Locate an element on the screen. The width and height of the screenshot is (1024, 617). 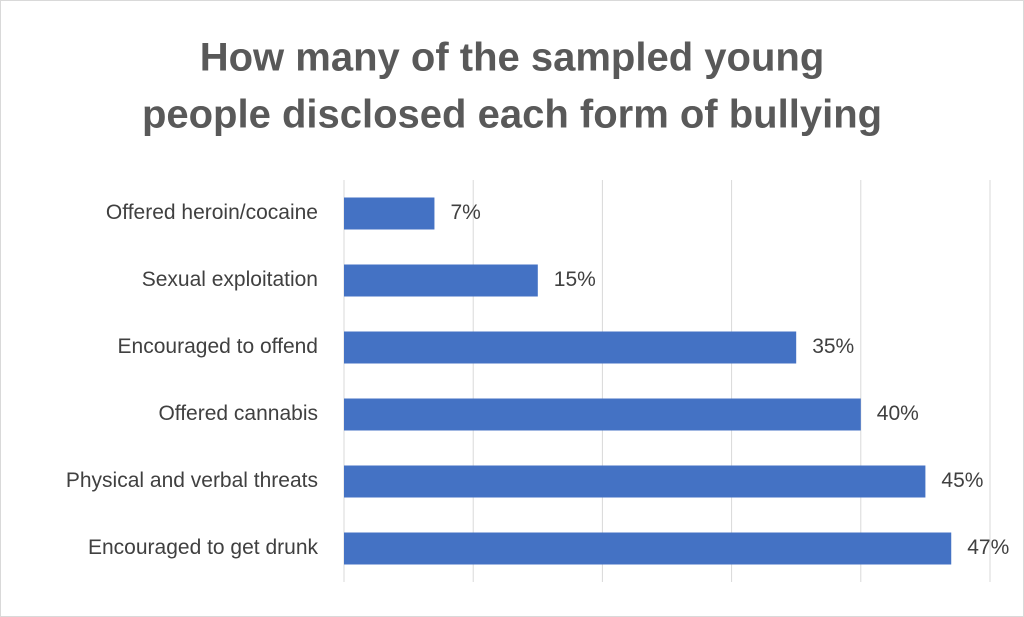
data-label: 40% is located at coordinates (898, 413).